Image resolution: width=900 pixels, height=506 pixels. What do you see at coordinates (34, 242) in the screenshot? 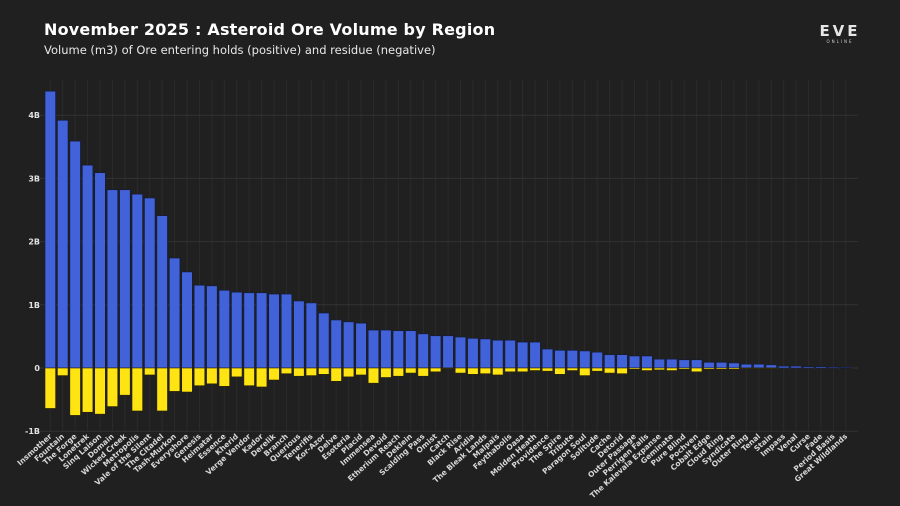
I see `y-tick-label: 2B` at bounding box center [34, 242].